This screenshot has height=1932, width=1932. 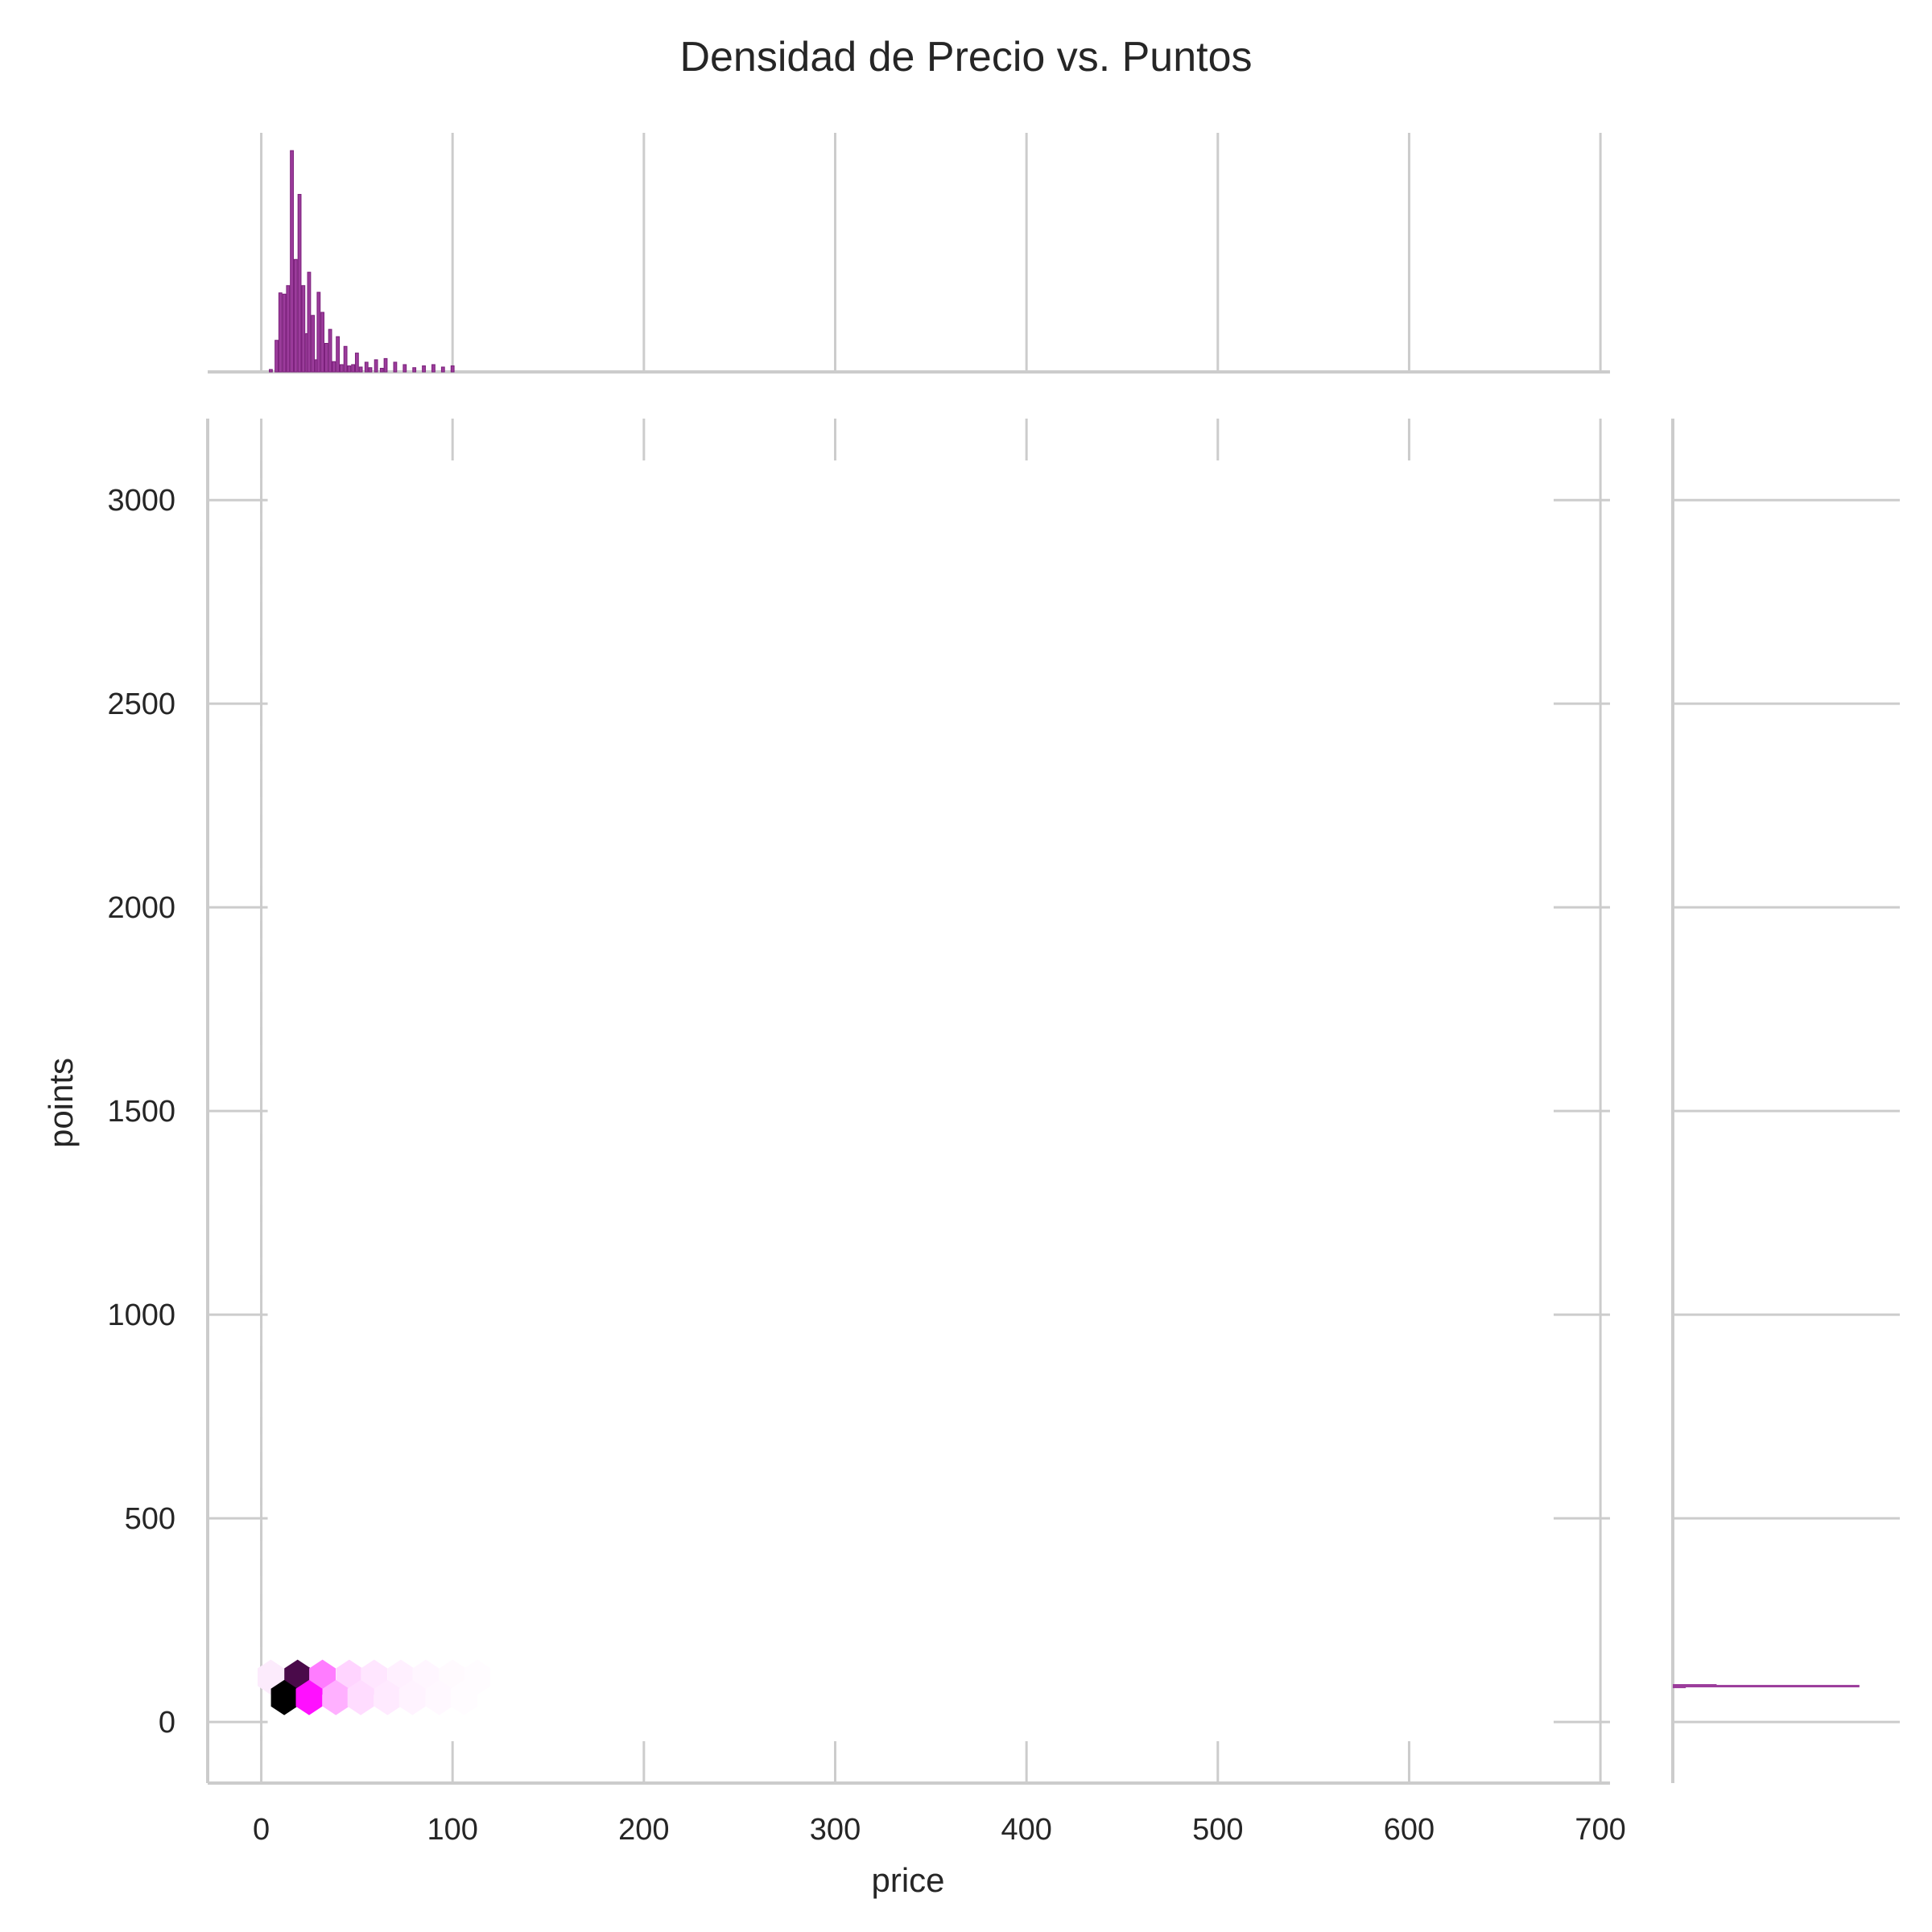 What do you see at coordinates (150, 1519) in the screenshot?
I see `y-tick-label: 500` at bounding box center [150, 1519].